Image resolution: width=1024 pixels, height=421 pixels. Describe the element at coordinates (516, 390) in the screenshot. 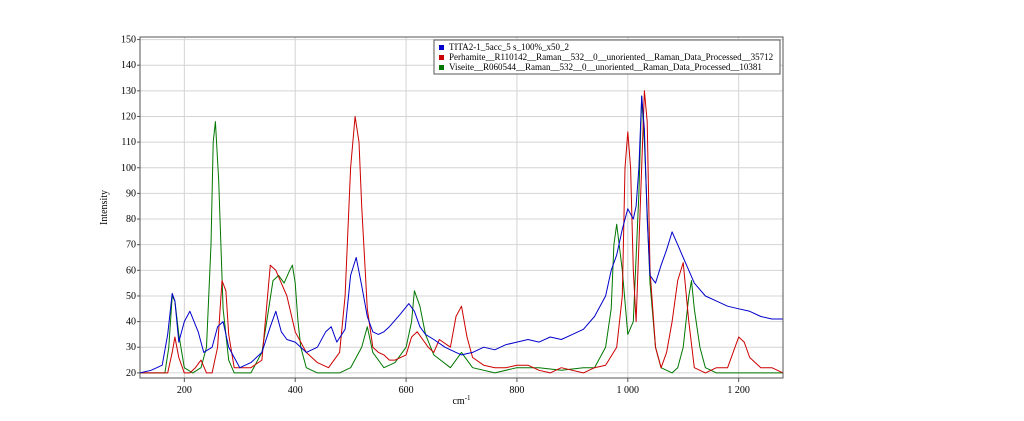

I see `x-tick-label: 800` at that location.